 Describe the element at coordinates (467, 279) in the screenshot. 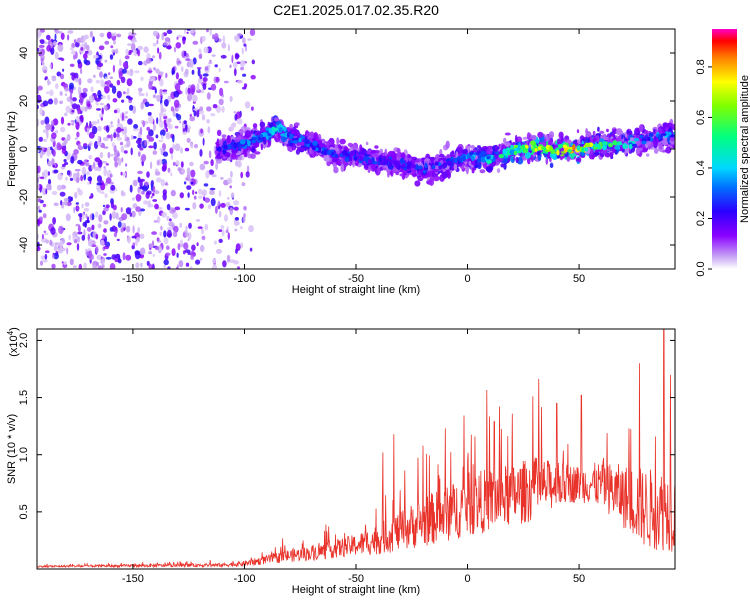

I see `x-tick-label: 0` at that location.